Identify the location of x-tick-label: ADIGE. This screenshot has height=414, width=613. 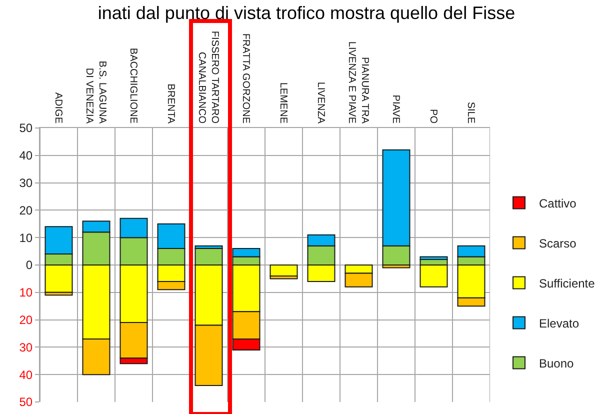
(58, 108).